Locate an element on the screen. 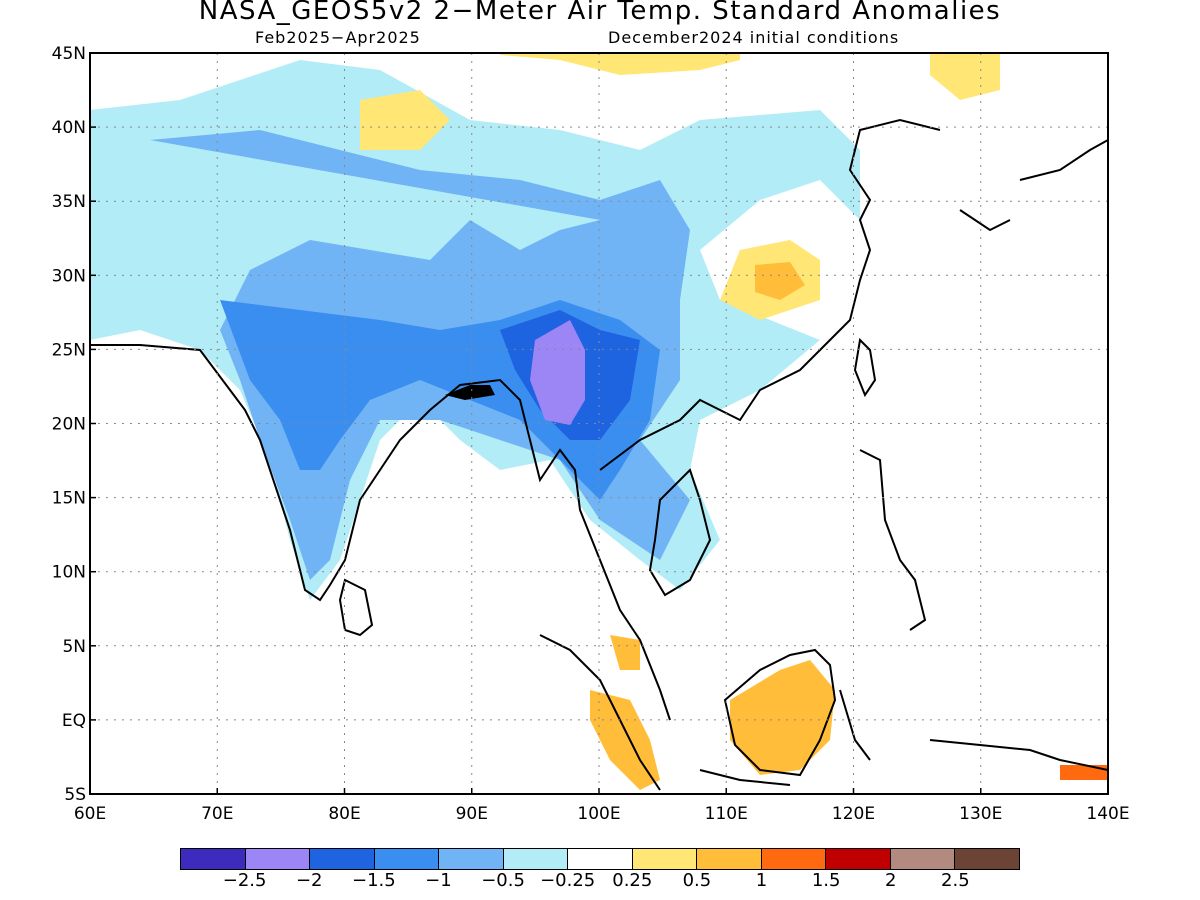 The image size is (1200, 900). lon-tick-label: 120E is located at coordinates (853, 814).